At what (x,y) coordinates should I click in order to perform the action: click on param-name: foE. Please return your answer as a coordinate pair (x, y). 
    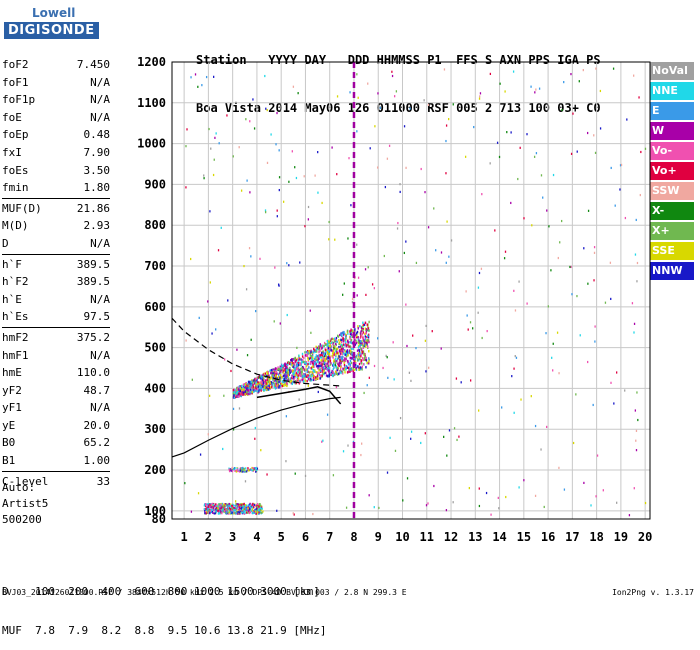
    Looking at the image, I should click on (12, 117).